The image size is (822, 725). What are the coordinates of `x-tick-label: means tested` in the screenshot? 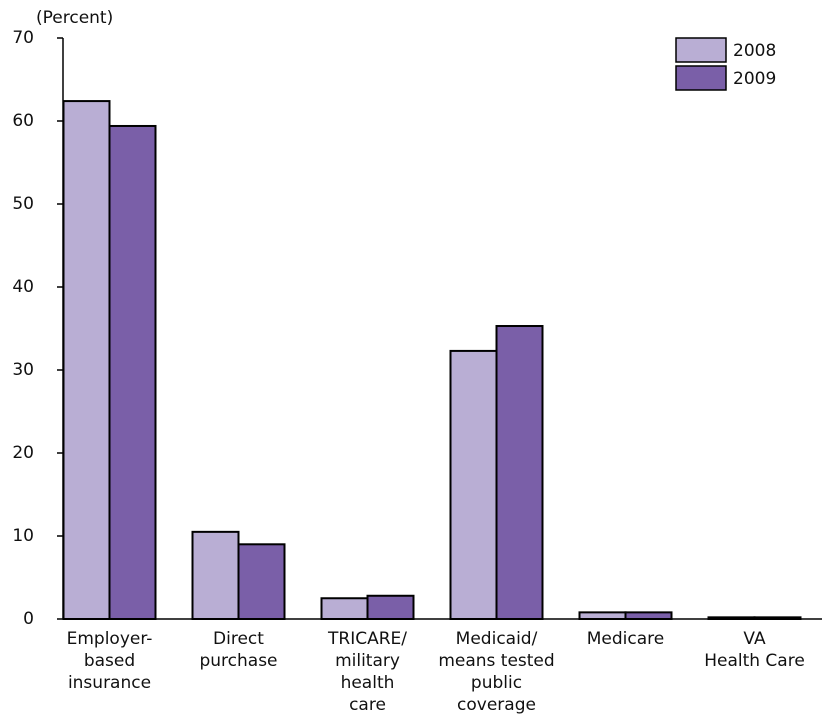 It's located at (496, 661).